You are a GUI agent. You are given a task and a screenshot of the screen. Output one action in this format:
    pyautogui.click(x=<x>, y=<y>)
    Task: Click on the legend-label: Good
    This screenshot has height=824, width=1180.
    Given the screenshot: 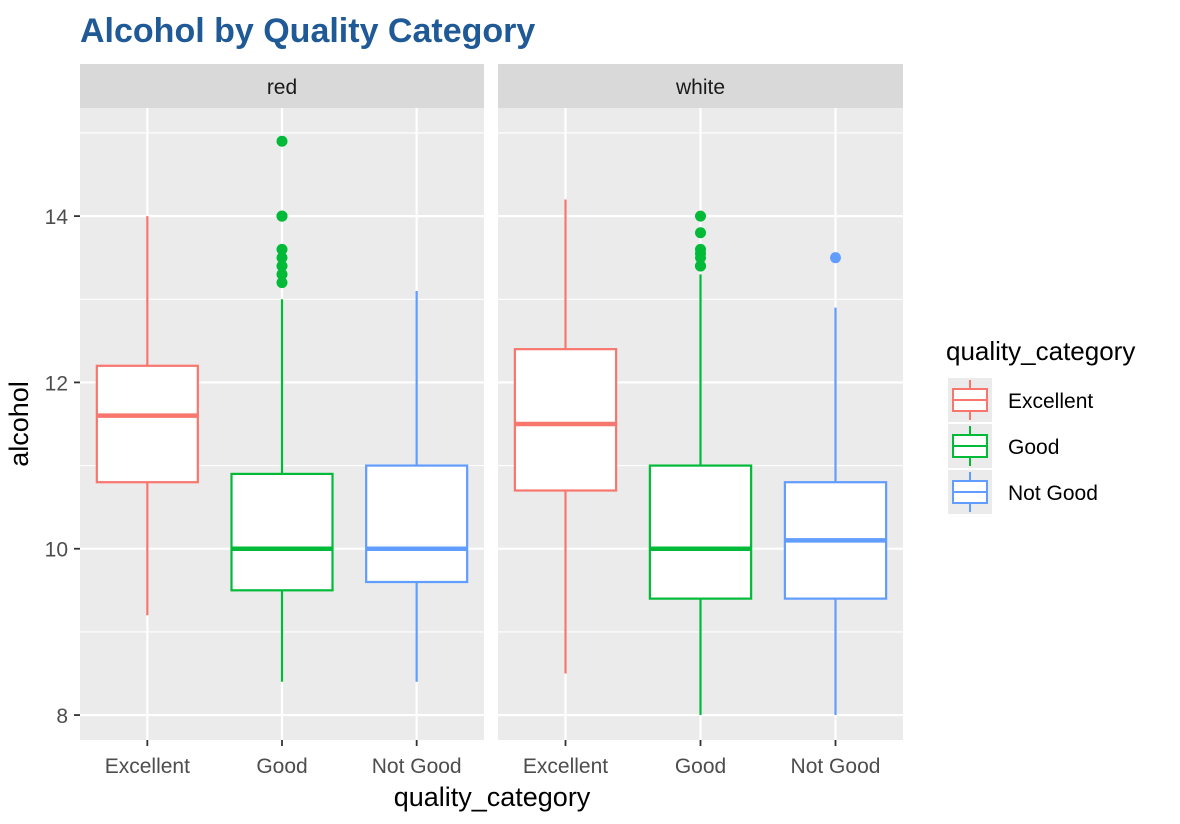 What is the action you would take?
    pyautogui.click(x=1033, y=447)
    